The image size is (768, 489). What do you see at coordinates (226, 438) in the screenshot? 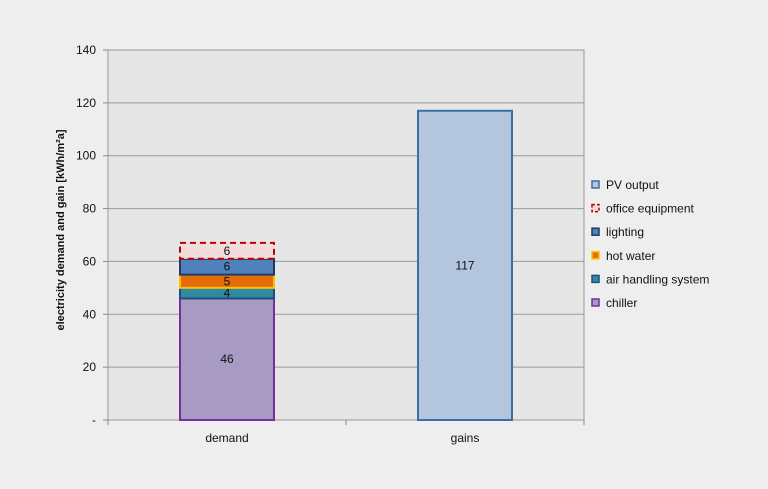
I see `x-tick-label: demand` at bounding box center [226, 438].